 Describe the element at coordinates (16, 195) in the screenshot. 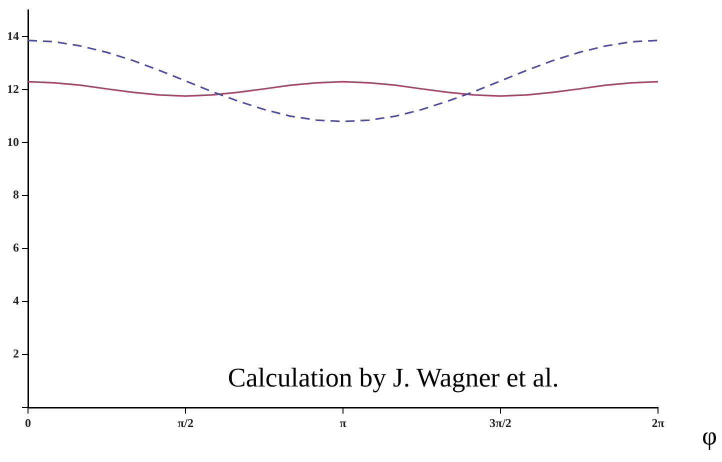

I see `y-tick-label: 8` at that location.